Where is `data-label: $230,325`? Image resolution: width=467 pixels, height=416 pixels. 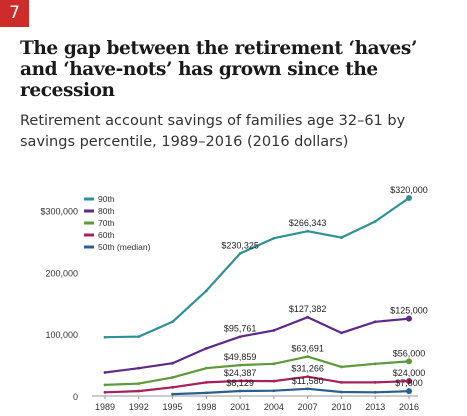
data-label: $230,325 is located at coordinates (240, 245).